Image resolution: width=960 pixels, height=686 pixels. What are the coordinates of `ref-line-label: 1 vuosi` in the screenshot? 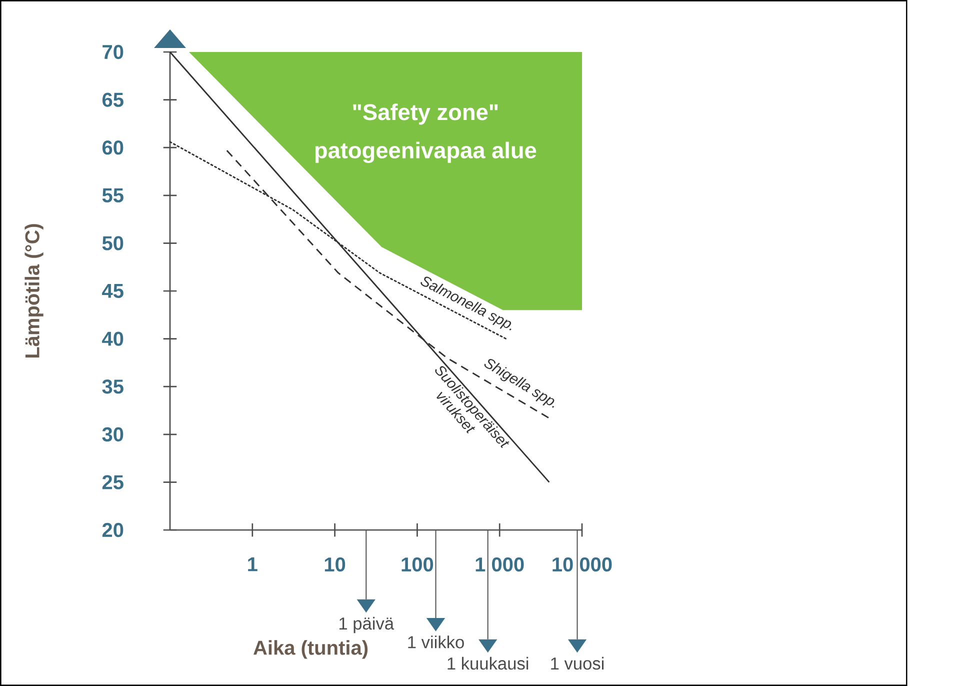 It's located at (577, 663).